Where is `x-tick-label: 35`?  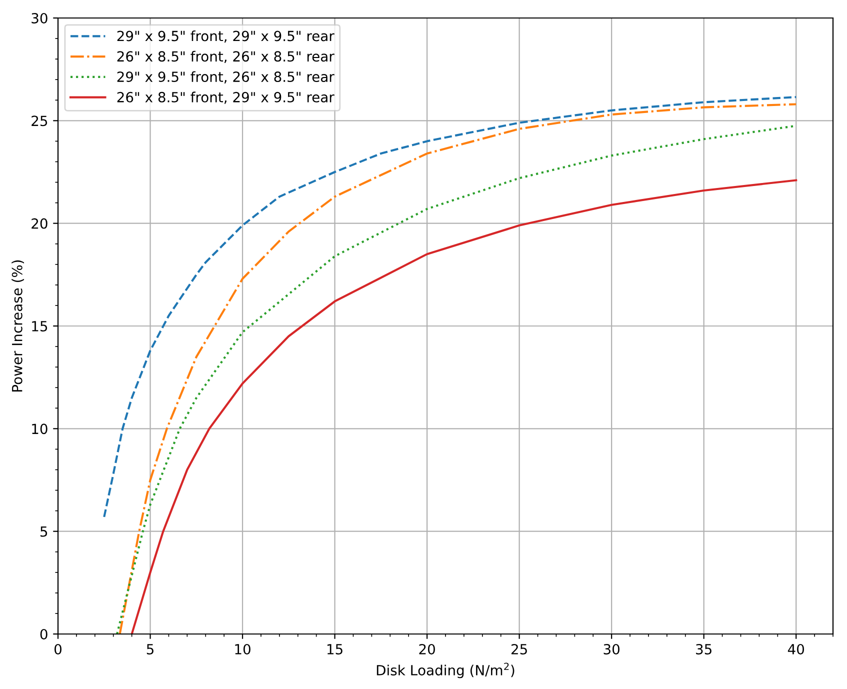
x-tick-label: 35 is located at coordinates (704, 649).